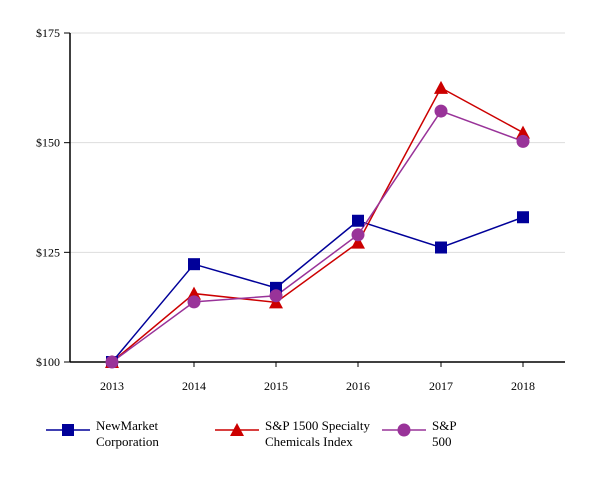 The width and height of the screenshot is (598, 480). Describe the element at coordinates (68, 430) in the screenshot. I see `legend-swatch-newmarket` at that location.